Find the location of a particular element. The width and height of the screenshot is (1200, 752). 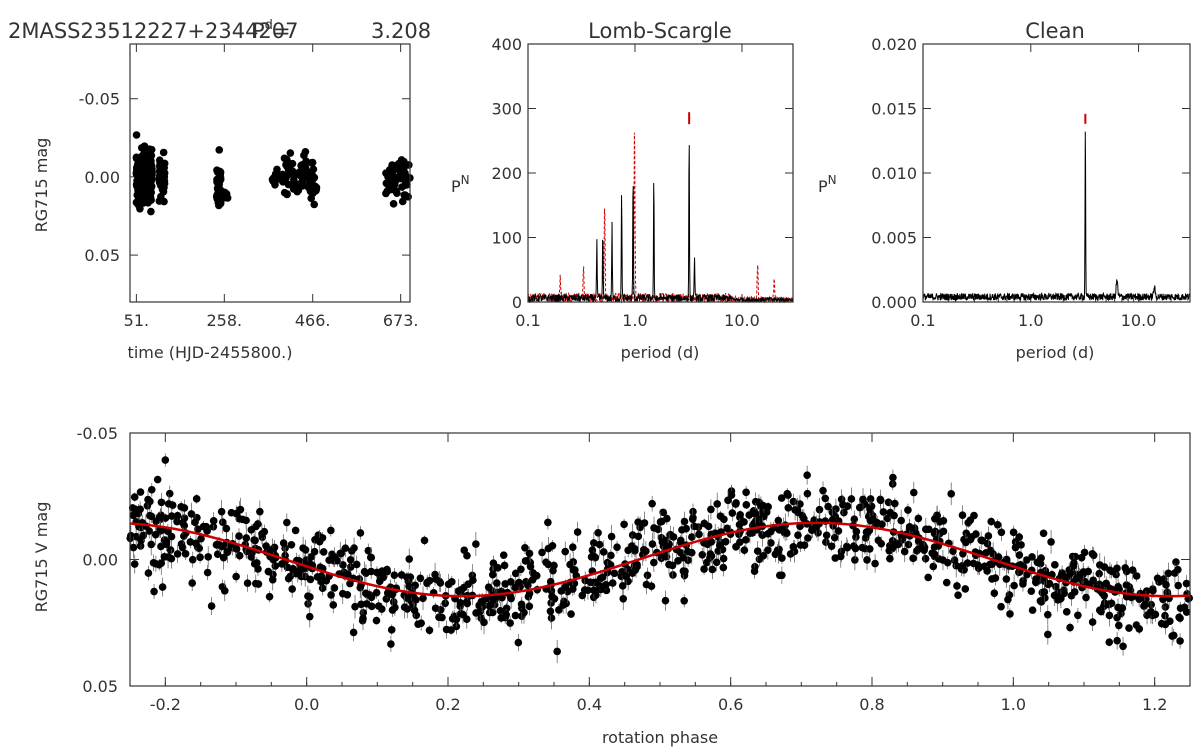

star-name: 2MASS23512227+2344207 is located at coordinates (153, 31).